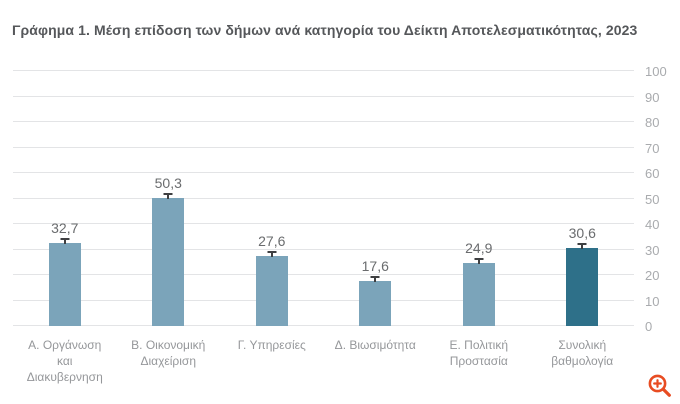 Image resolution: width=680 pixels, height=404 pixels. Describe the element at coordinates (168, 361) in the screenshot. I see `x-axis-category-line: Διαχείριση` at that location.